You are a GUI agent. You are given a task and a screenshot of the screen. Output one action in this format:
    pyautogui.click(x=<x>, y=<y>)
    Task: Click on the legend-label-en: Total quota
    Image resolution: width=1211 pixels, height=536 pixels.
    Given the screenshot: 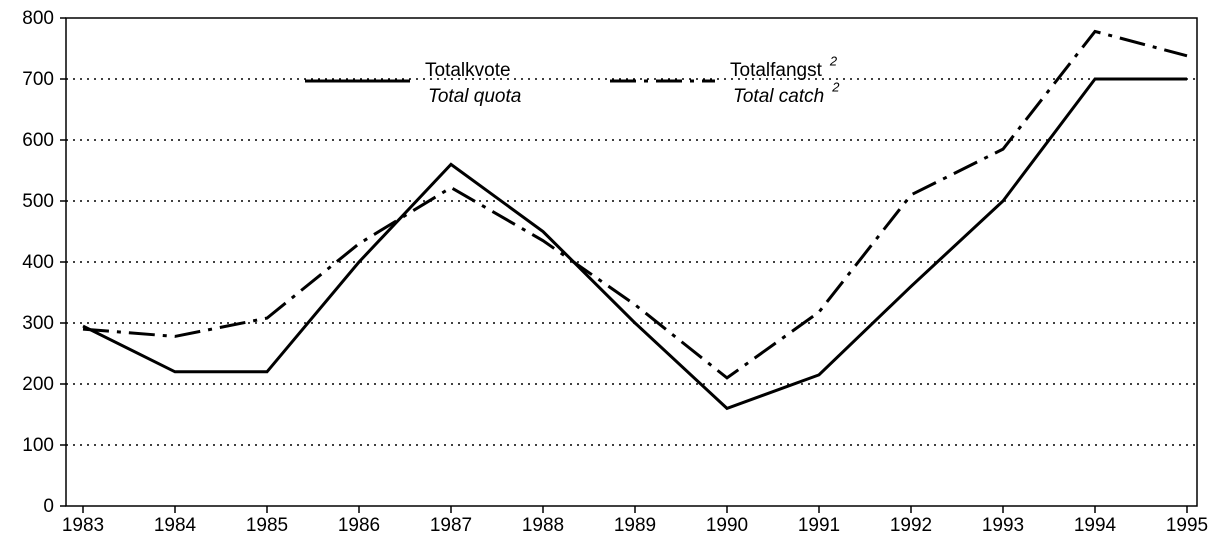 What is the action you would take?
    pyautogui.click(x=474, y=96)
    